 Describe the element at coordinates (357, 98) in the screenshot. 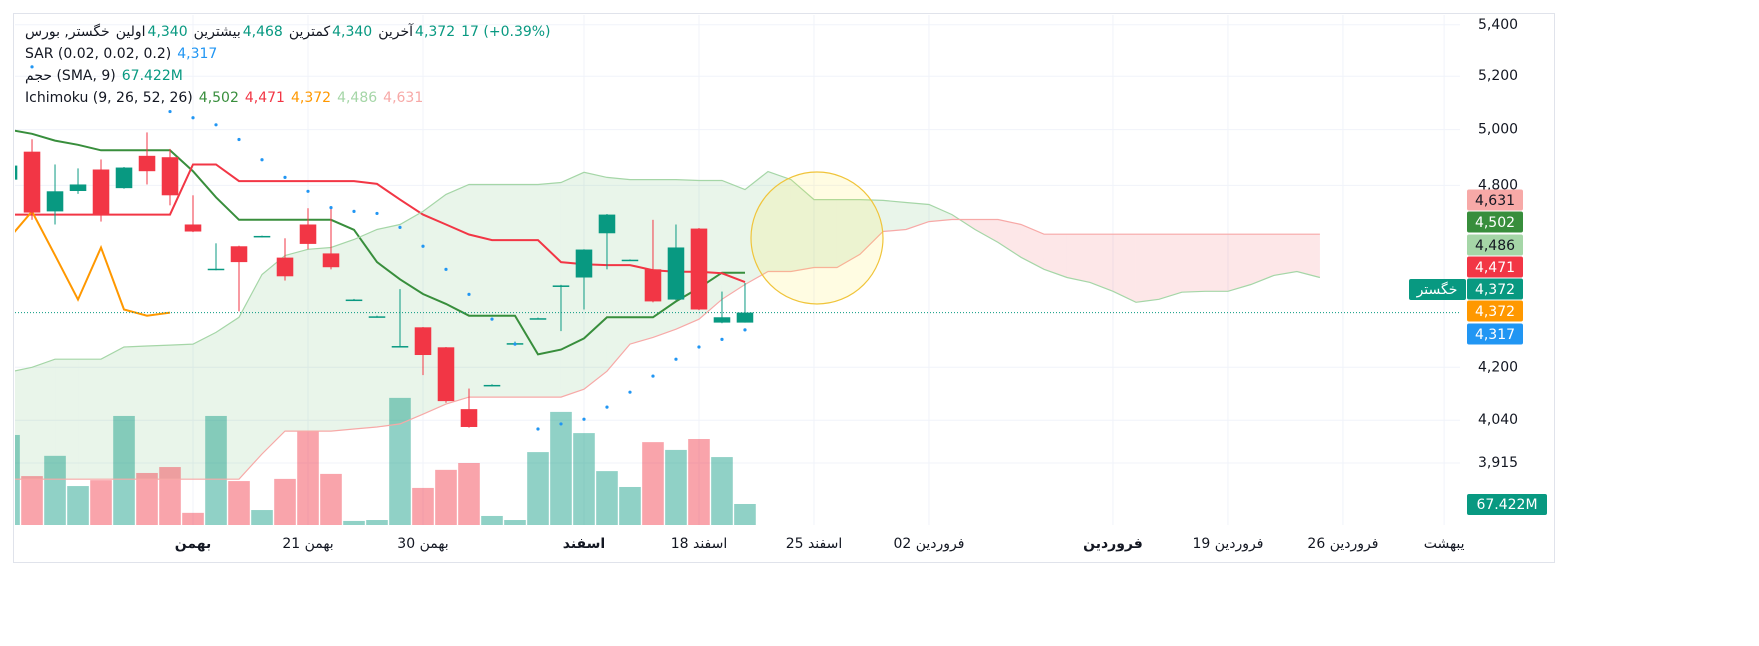

I see `legend-value: 4,486` at that location.